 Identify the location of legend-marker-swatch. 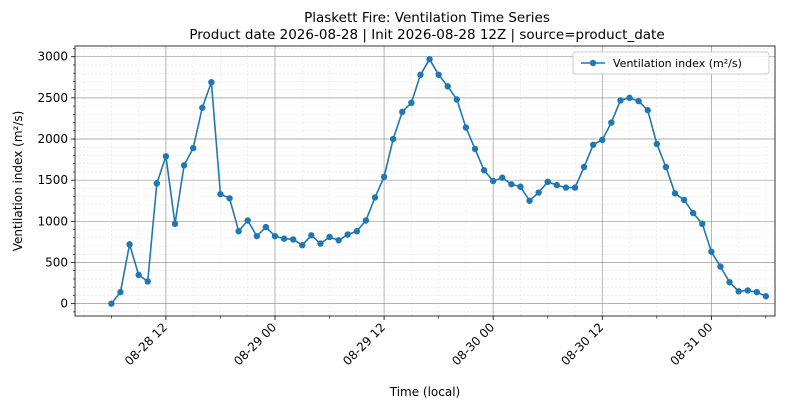
(593, 63).